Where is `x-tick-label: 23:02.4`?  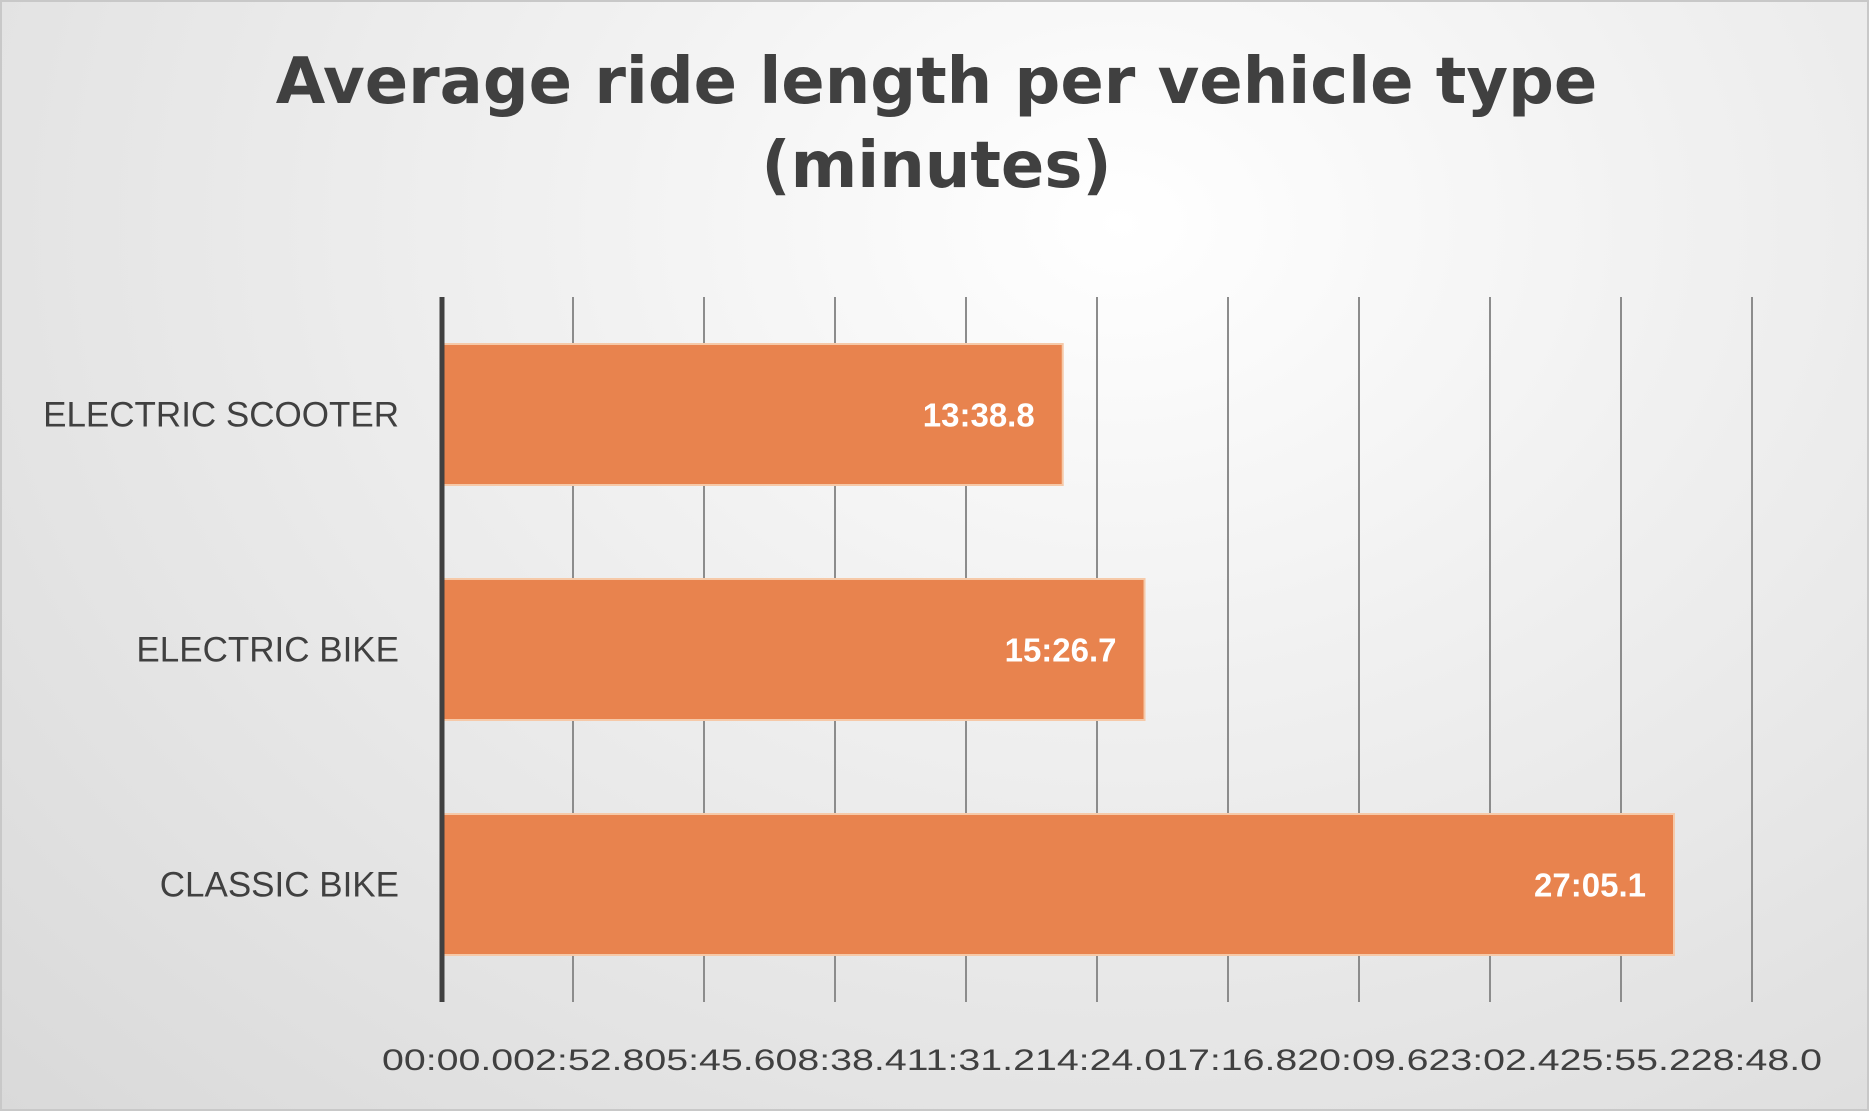 x-tick-label: 23:02.4 is located at coordinates (1493, 1060).